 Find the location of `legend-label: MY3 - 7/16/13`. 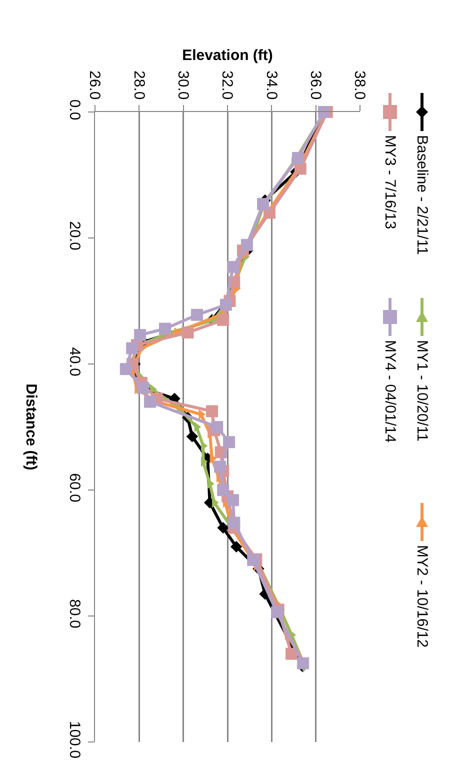

legend-label: MY3 - 7/16/13 is located at coordinates (390, 182).